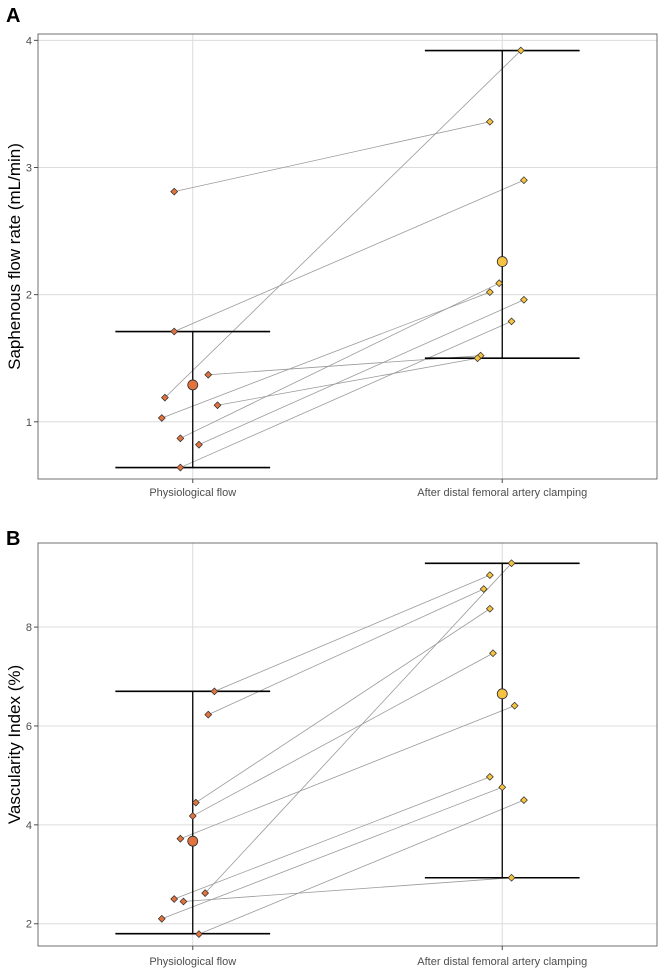 The width and height of the screenshot is (671, 973). What do you see at coordinates (29, 169) in the screenshot?
I see `y-tick-label: 3` at bounding box center [29, 169].